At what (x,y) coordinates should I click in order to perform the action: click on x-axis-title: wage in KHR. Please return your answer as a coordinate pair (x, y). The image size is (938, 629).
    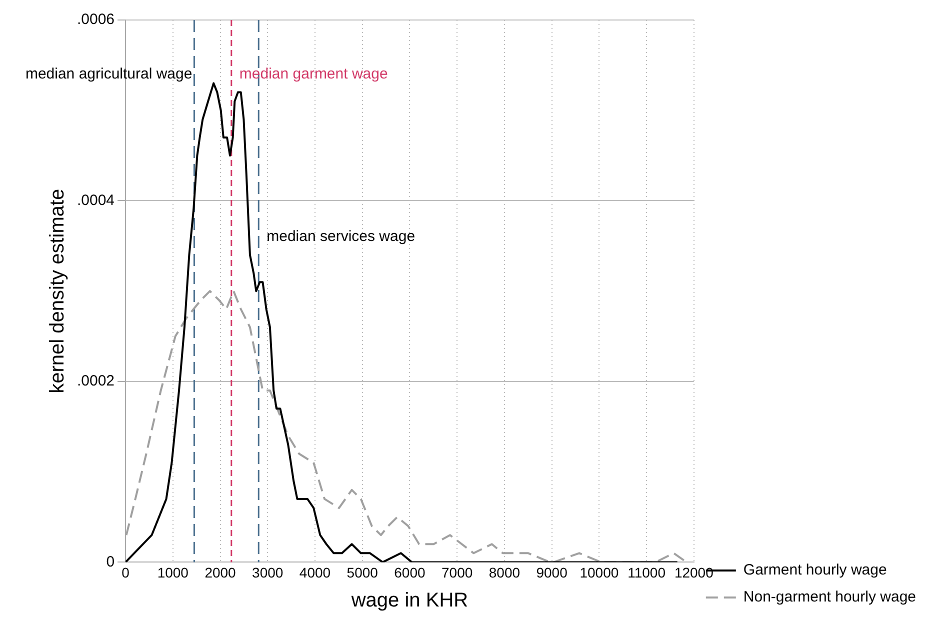
    Looking at the image, I should click on (409, 601).